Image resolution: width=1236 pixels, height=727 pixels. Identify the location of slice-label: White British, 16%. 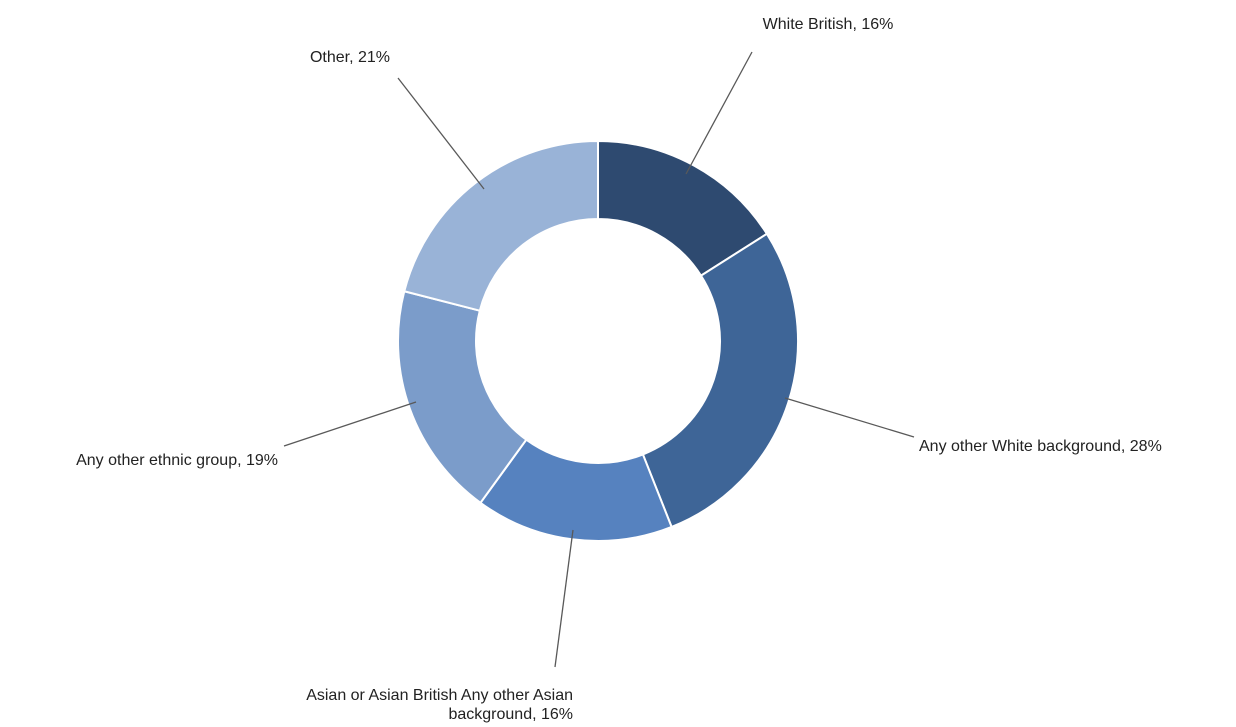
(828, 24).